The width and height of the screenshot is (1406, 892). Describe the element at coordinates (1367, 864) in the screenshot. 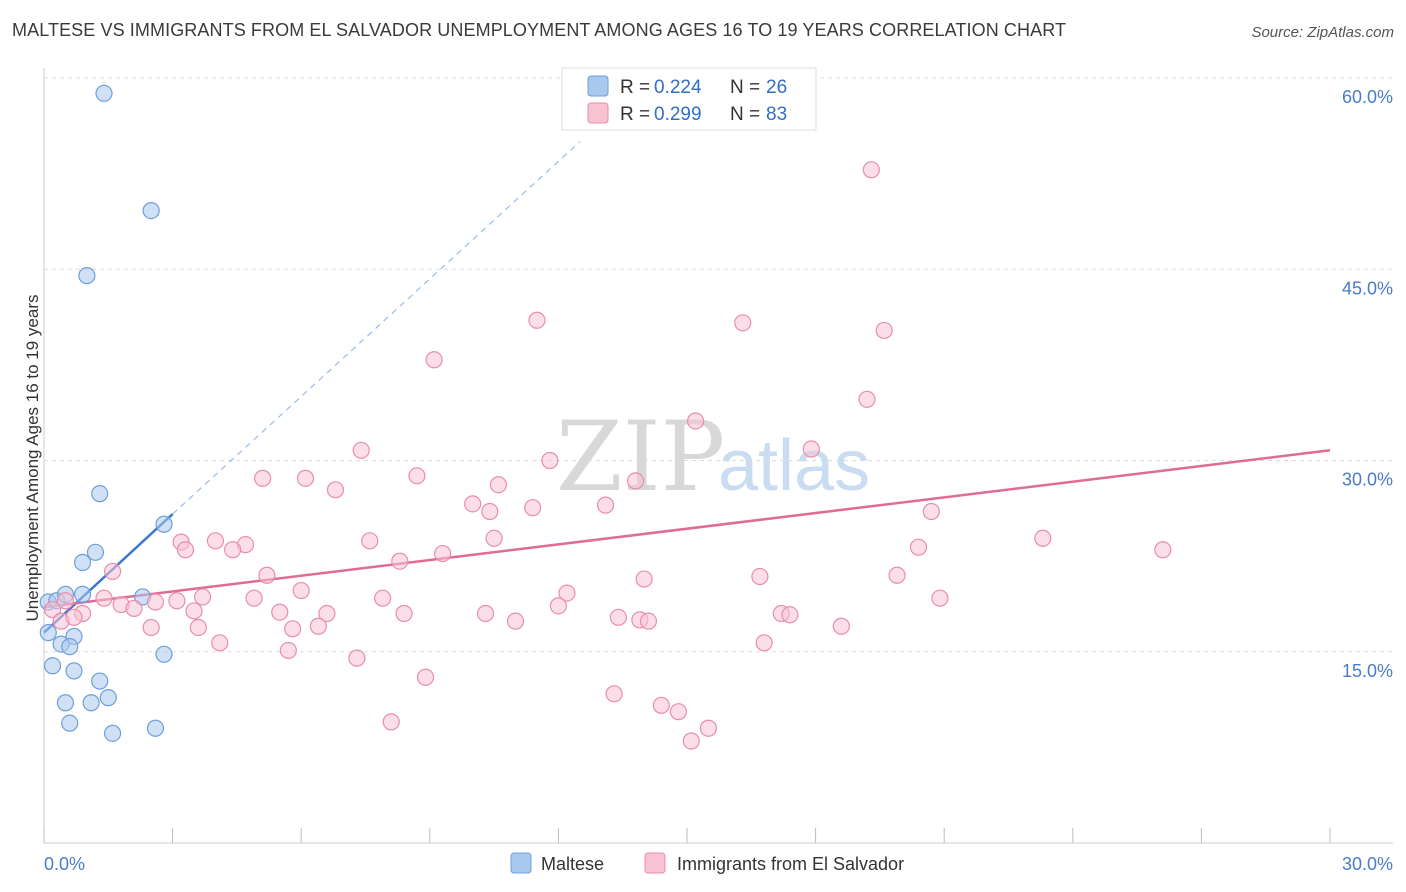

I see `x-tick-label-max: 30.0%` at that location.